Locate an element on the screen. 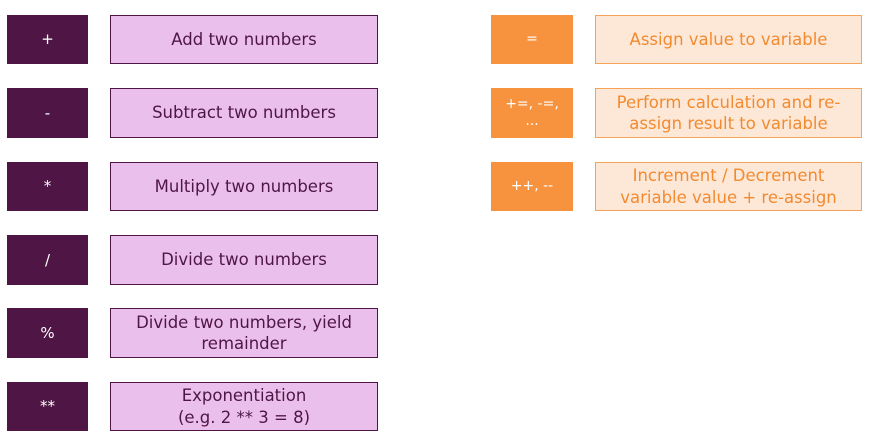 The width and height of the screenshot is (871, 440). operator-modulo: % is located at coordinates (47, 333).